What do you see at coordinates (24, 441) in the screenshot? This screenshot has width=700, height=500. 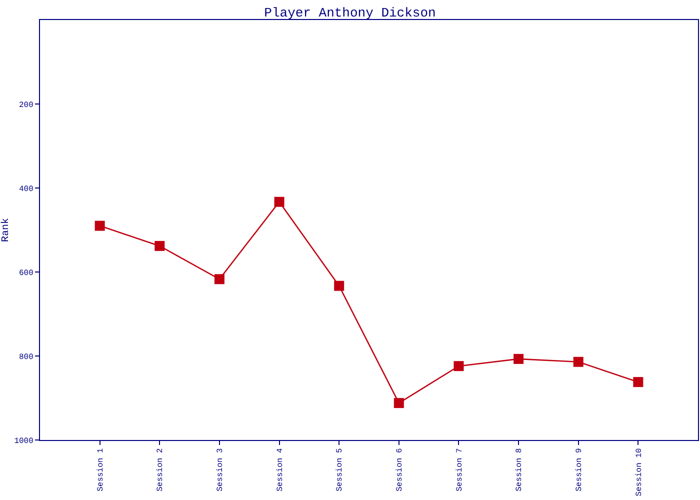 I see `y-tick-label: 1000` at bounding box center [24, 441].